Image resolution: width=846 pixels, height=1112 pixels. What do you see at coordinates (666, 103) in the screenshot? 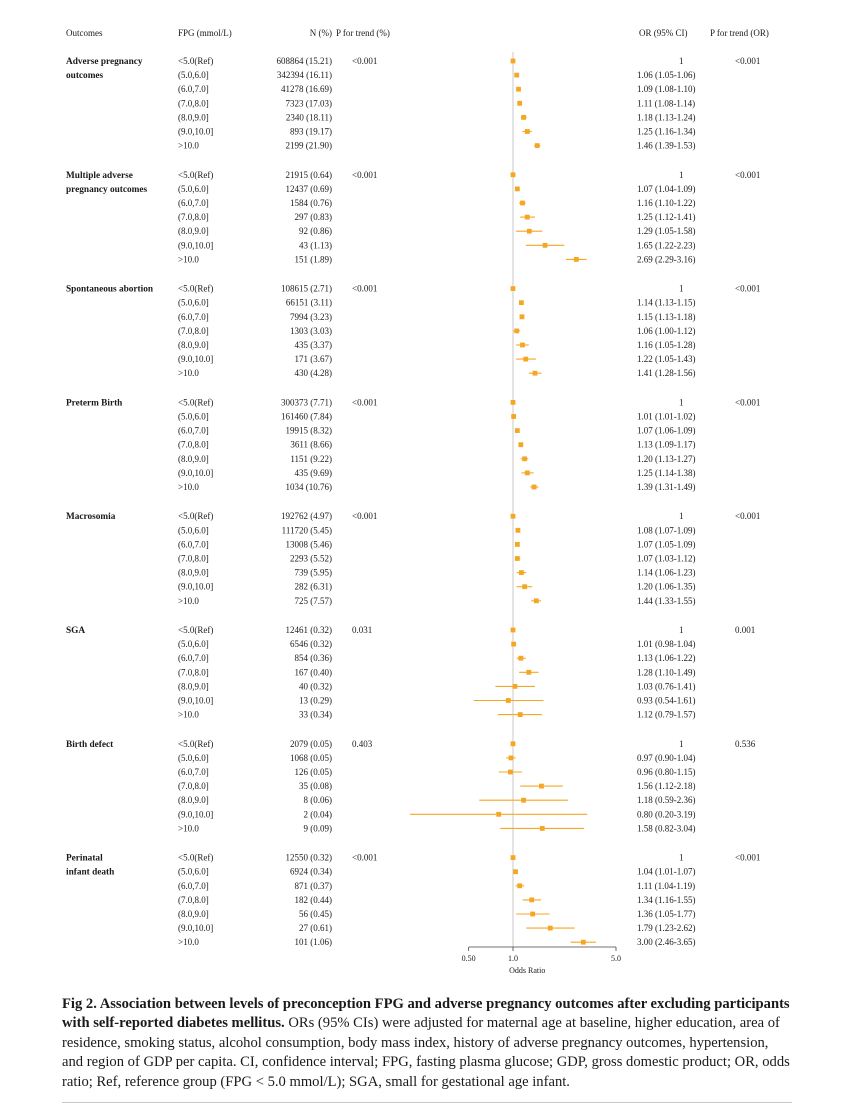
I see `or-ci-text: 1.11 (1.08-1.14)` at bounding box center [666, 103].